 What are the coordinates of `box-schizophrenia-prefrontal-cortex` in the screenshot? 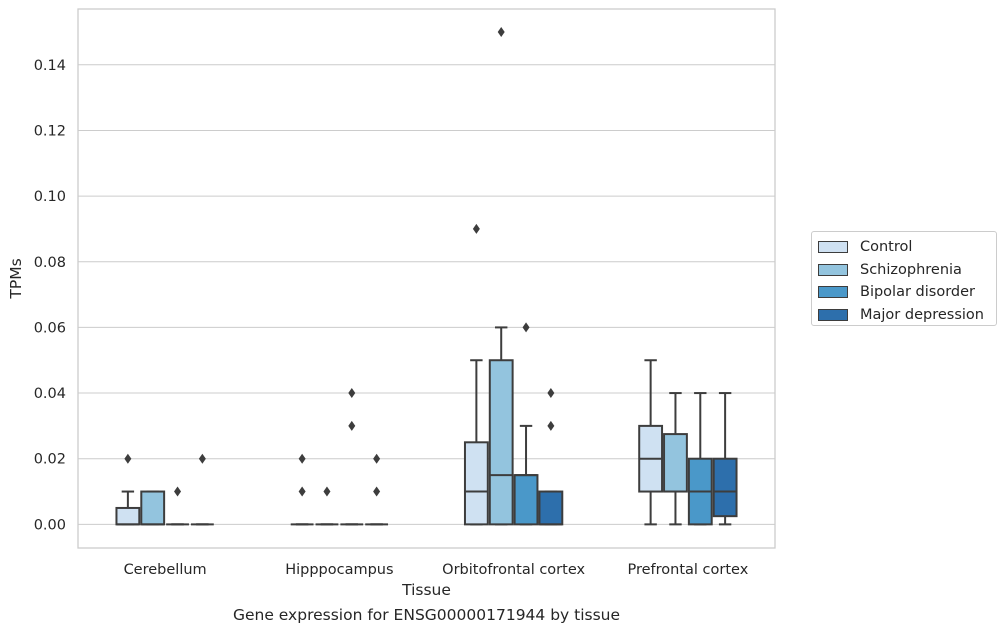 It's located at (675, 459).